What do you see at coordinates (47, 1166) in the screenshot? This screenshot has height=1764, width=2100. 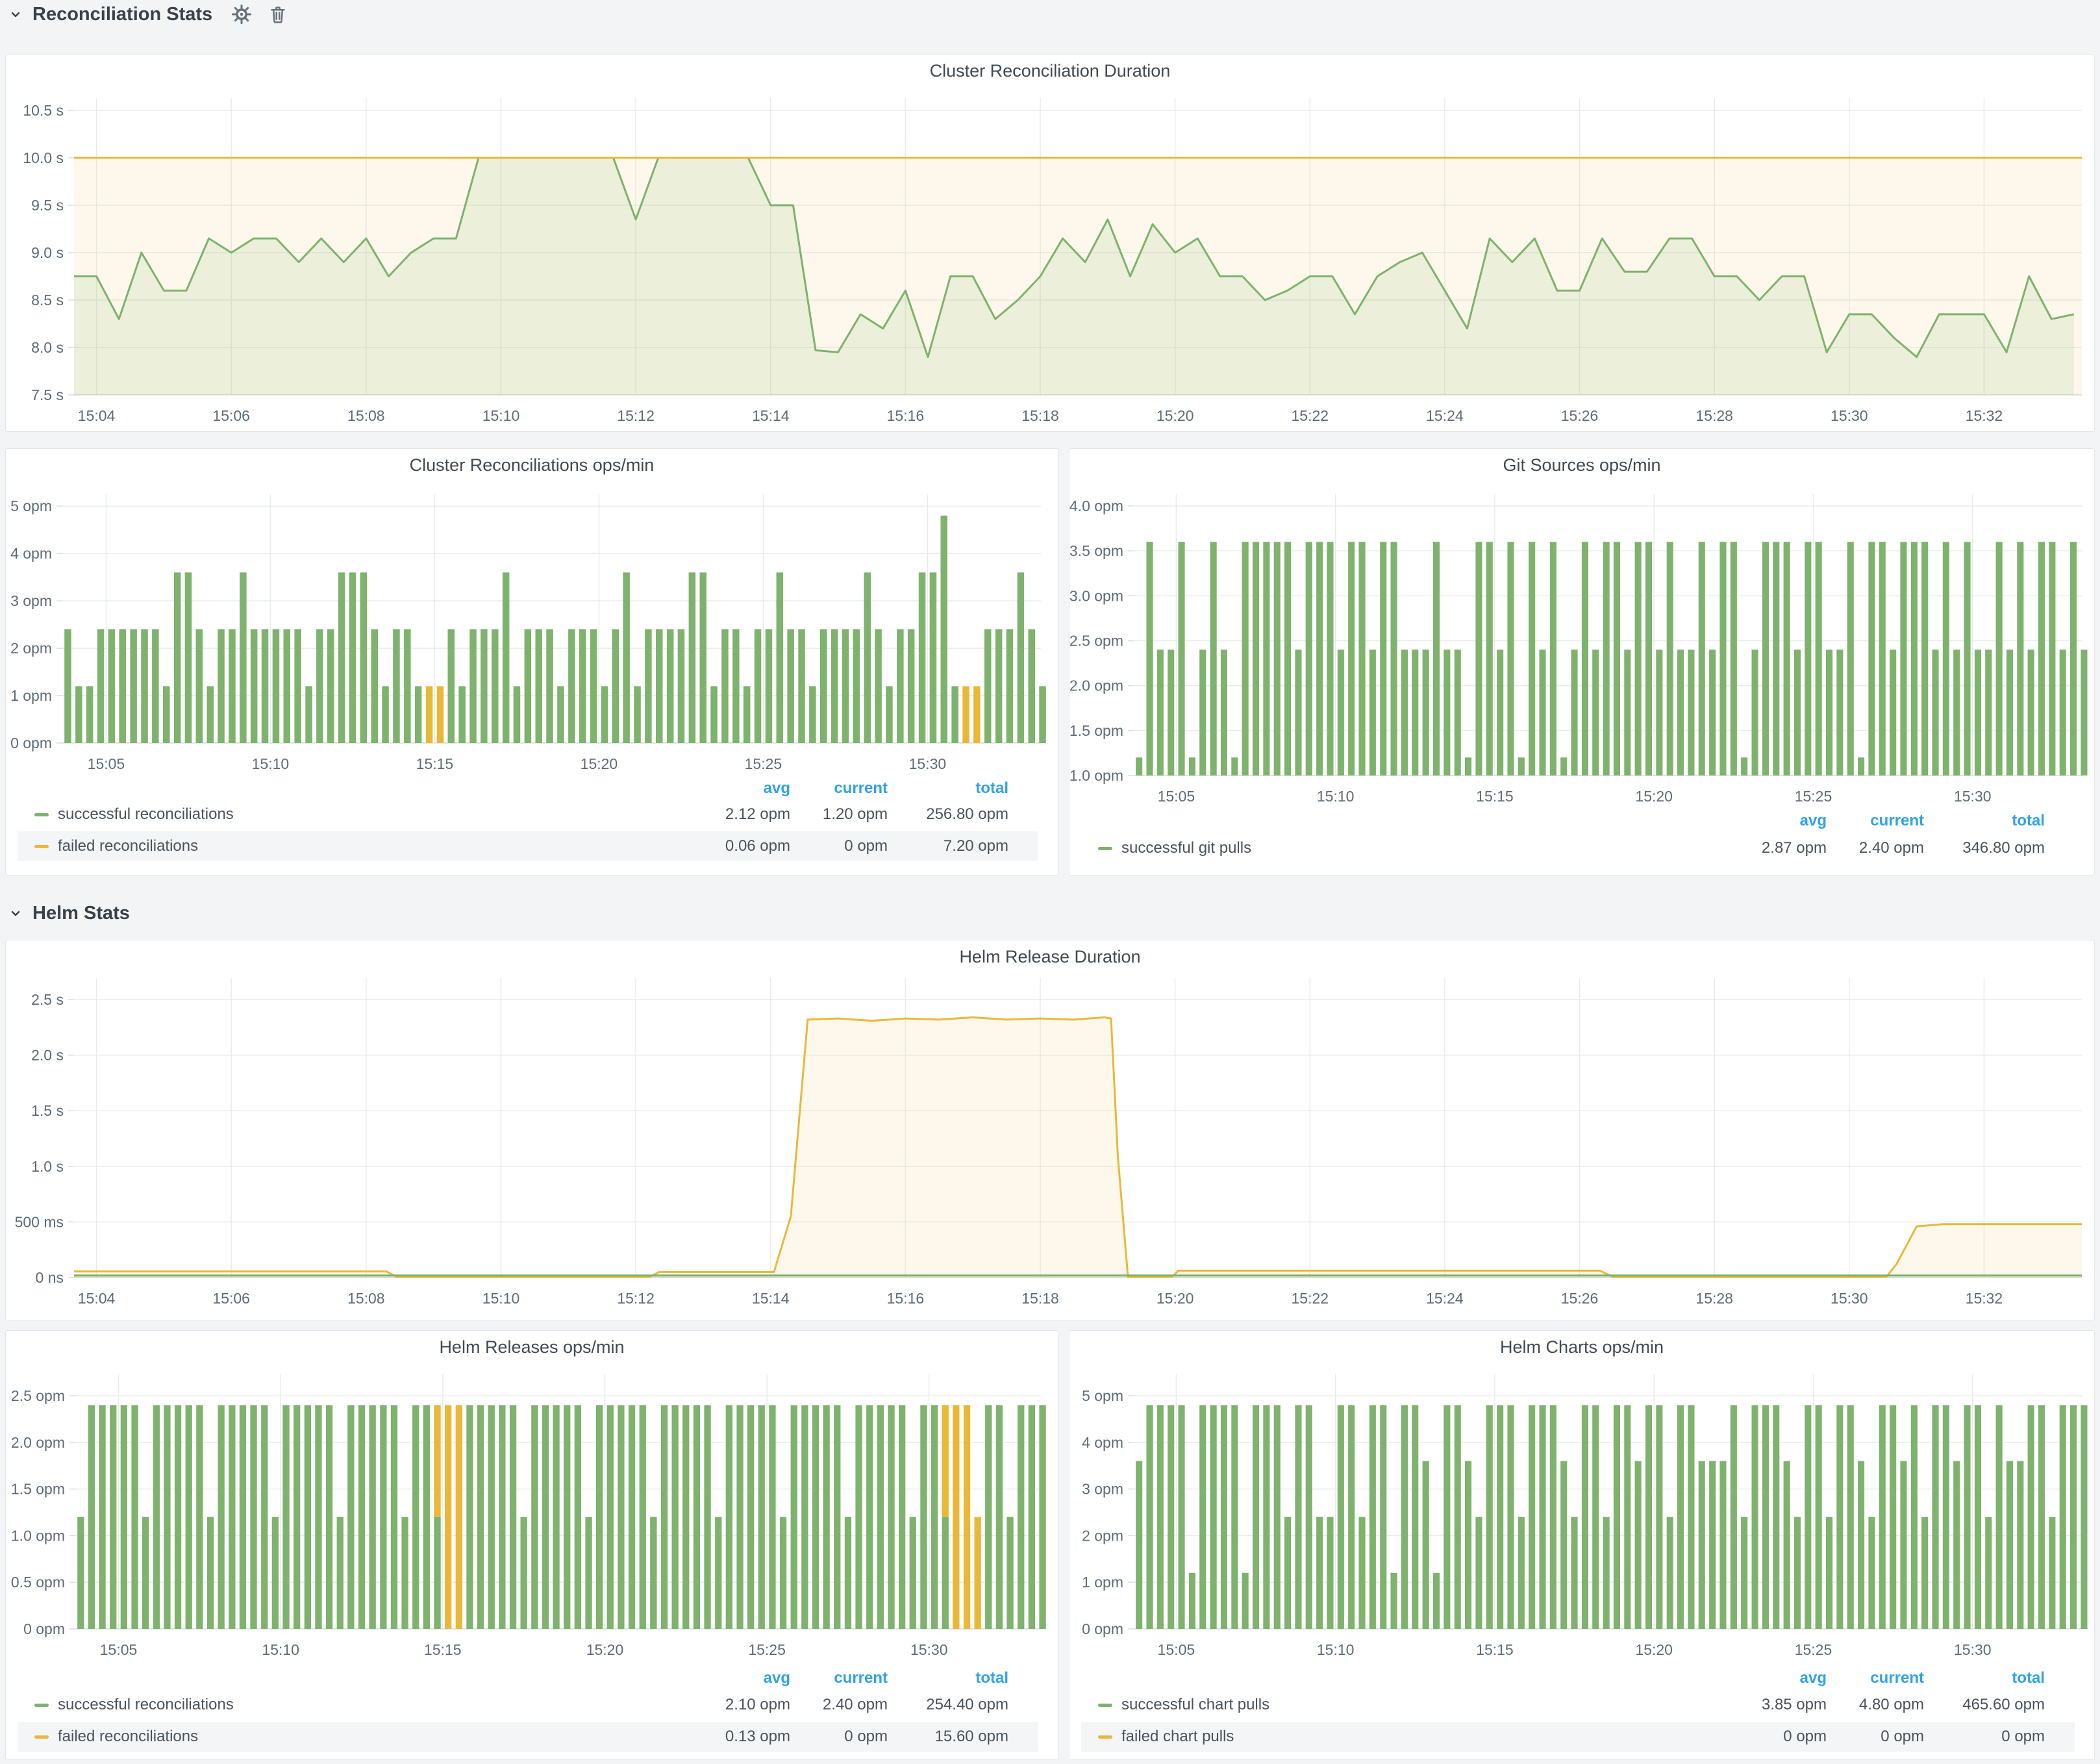 I see `svg-text: 1.0 s` at bounding box center [47, 1166].